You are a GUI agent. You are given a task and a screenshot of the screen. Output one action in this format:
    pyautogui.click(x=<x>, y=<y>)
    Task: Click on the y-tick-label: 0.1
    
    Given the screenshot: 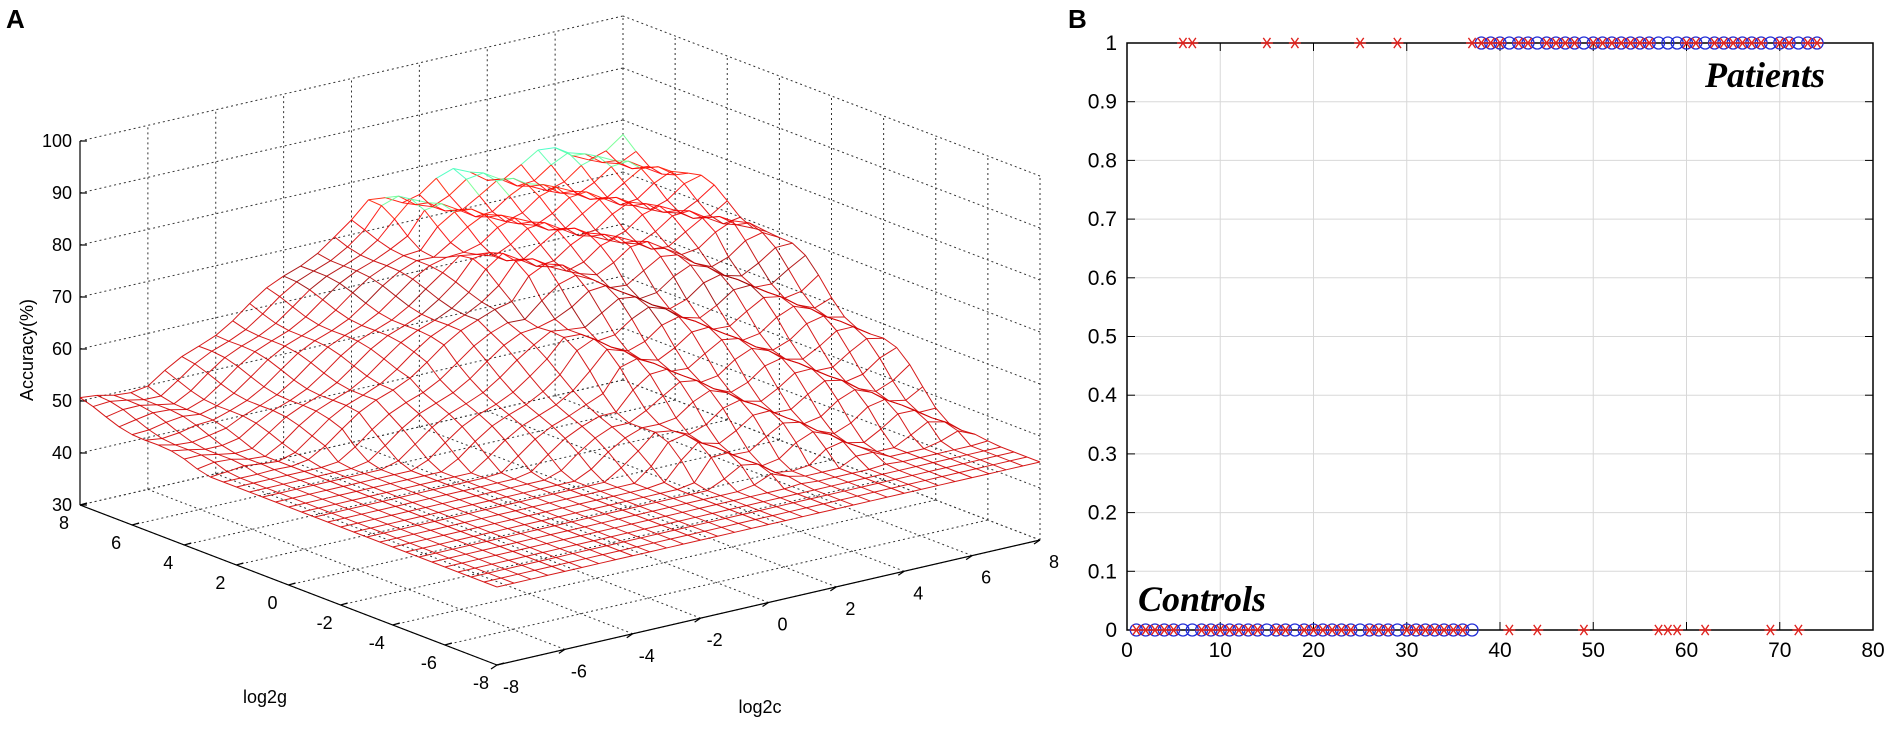 What is the action you would take?
    pyautogui.click(x=1102, y=571)
    